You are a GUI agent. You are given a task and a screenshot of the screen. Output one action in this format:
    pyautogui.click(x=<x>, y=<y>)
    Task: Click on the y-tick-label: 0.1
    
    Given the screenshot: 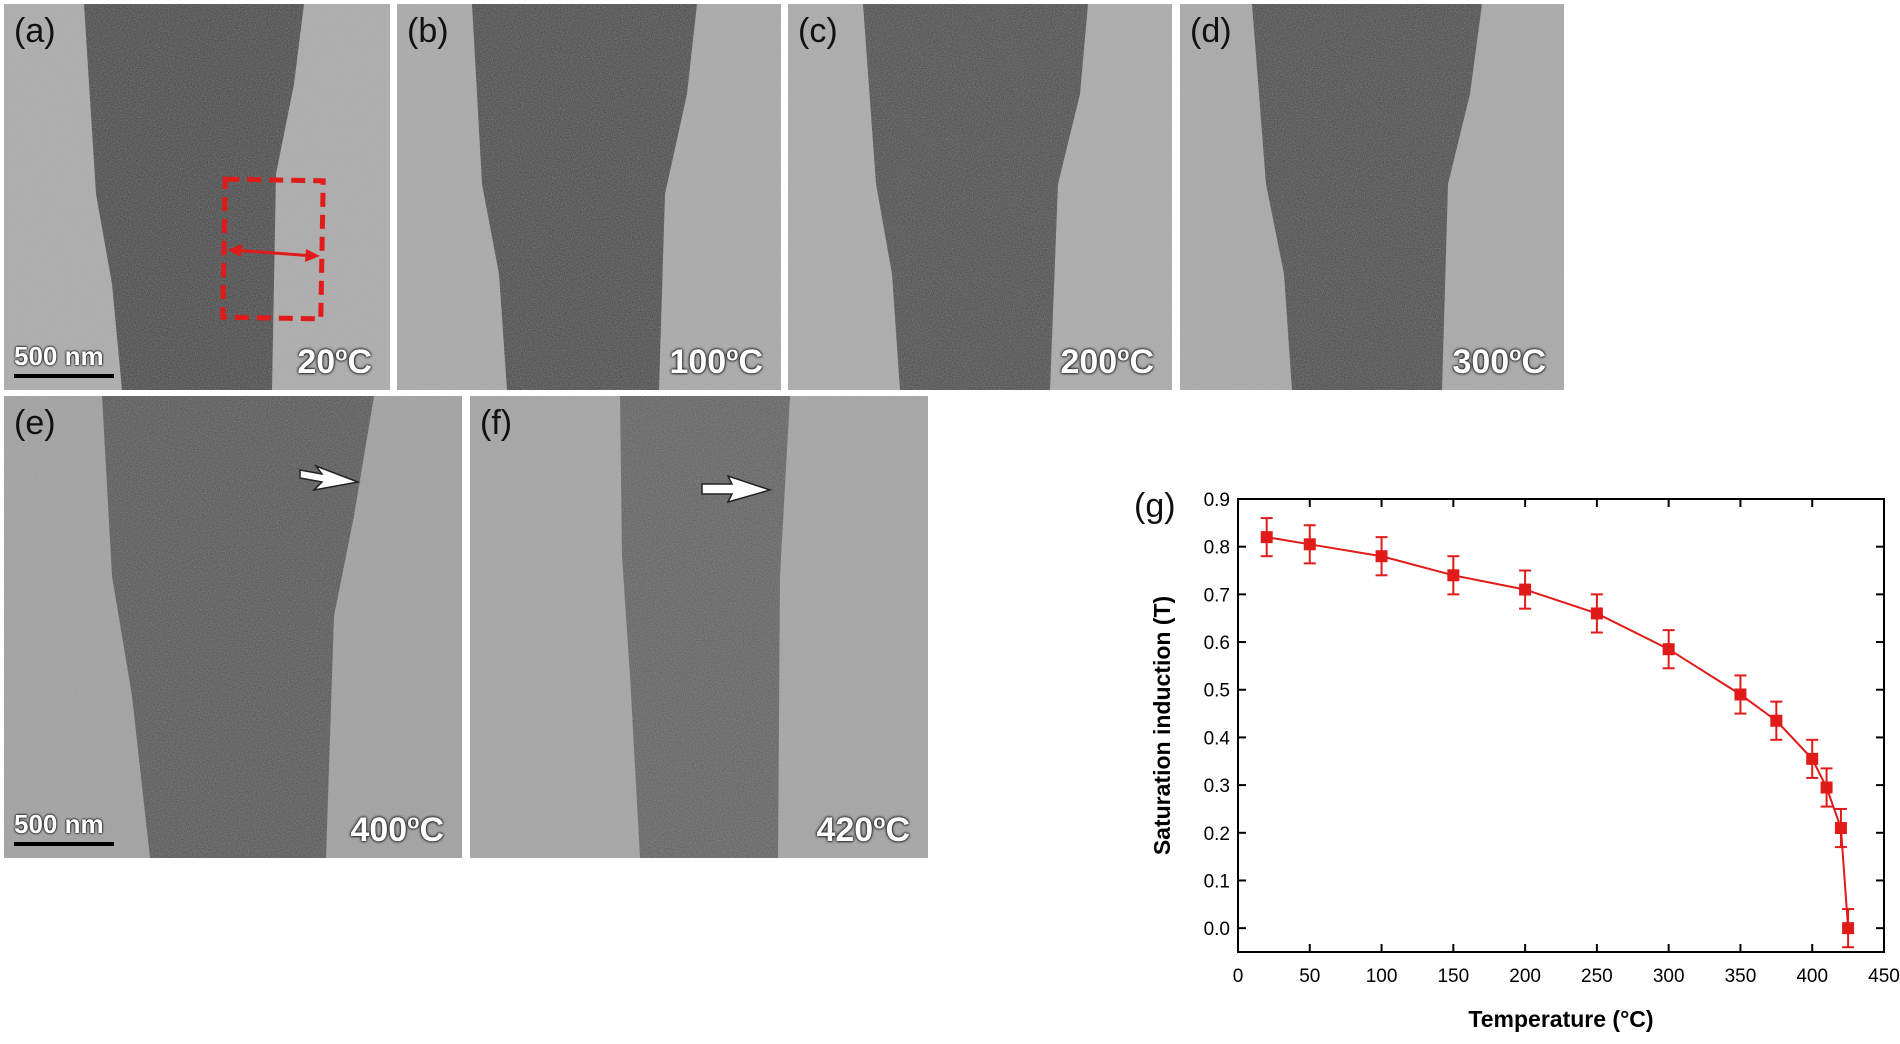 What is the action you would take?
    pyautogui.click(x=1217, y=881)
    